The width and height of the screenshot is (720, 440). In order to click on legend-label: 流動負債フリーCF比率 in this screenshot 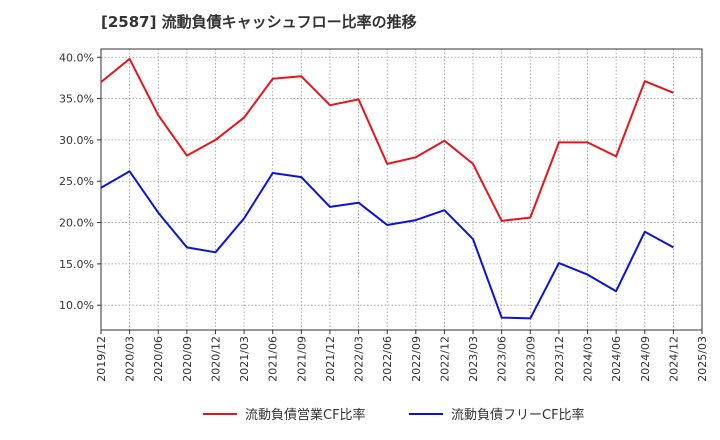, I will do `click(518, 415)`.